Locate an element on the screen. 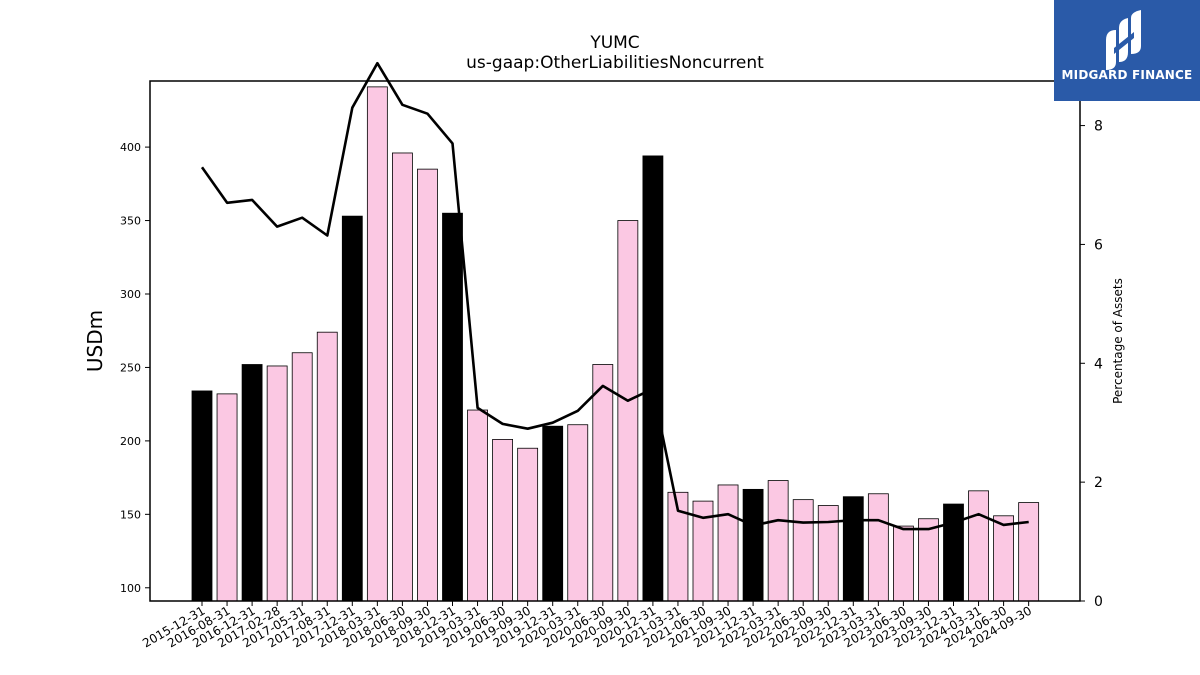  y2-tick-label: 0 is located at coordinates (1098, 602).